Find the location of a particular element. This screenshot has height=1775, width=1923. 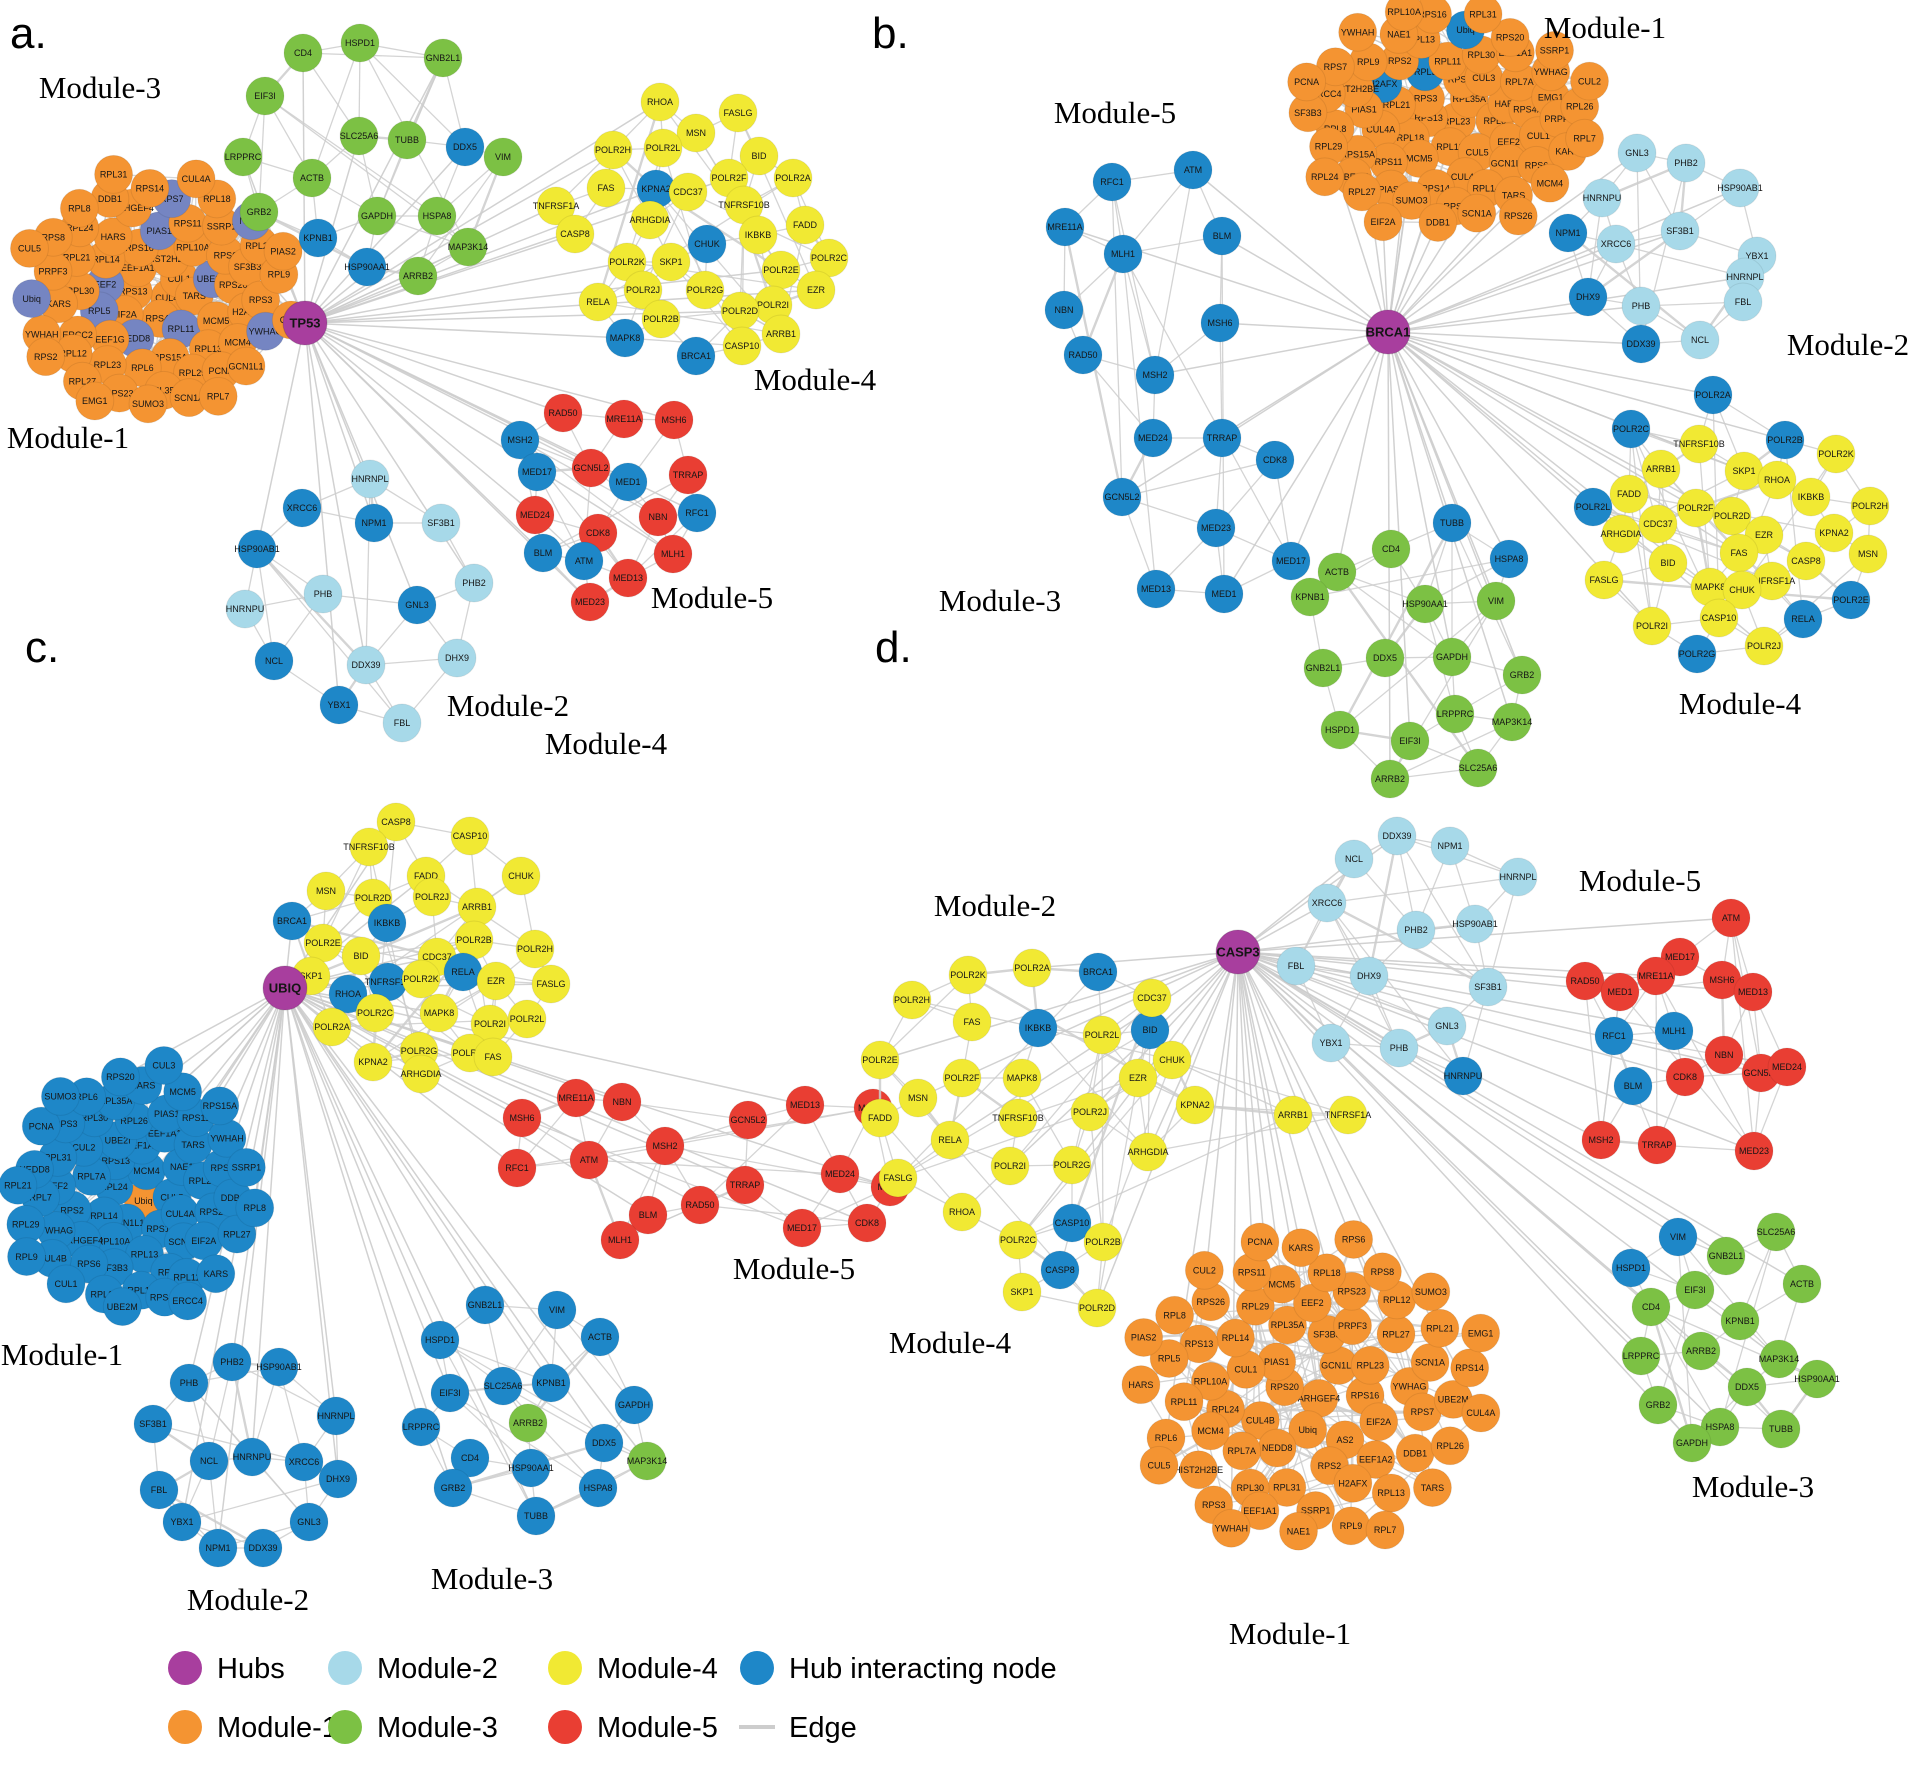

node-d-DHX9: DHX9 is located at coordinates (1369, 976).